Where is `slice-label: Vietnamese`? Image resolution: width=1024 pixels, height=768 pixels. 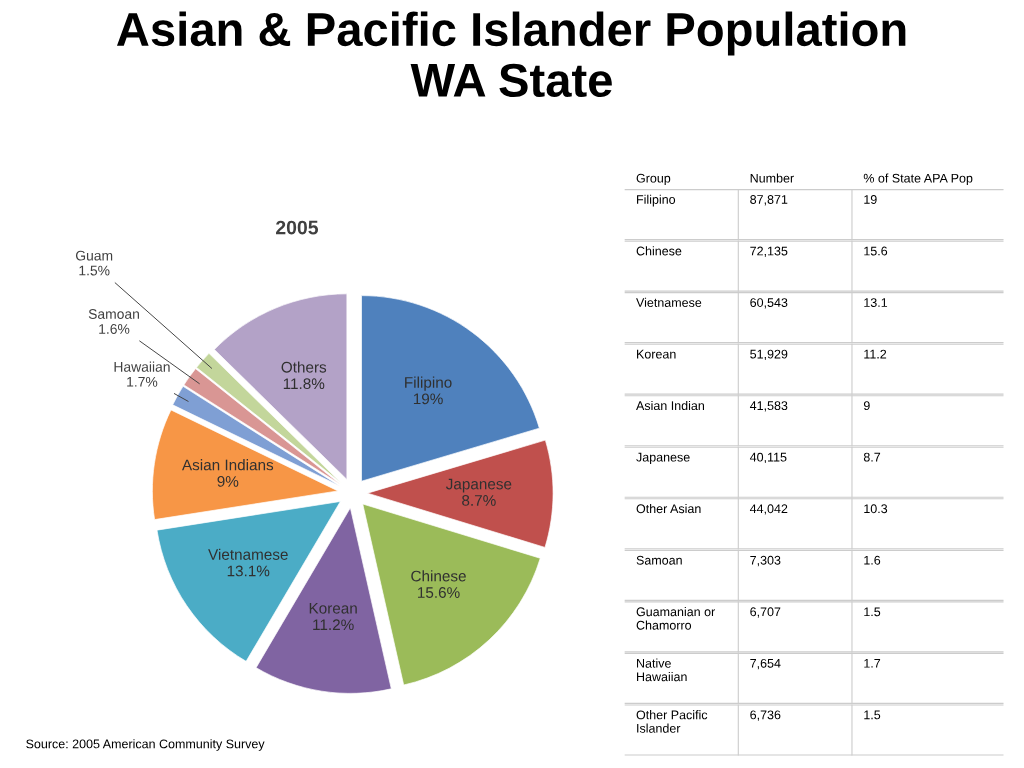 slice-label: Vietnamese is located at coordinates (248, 554).